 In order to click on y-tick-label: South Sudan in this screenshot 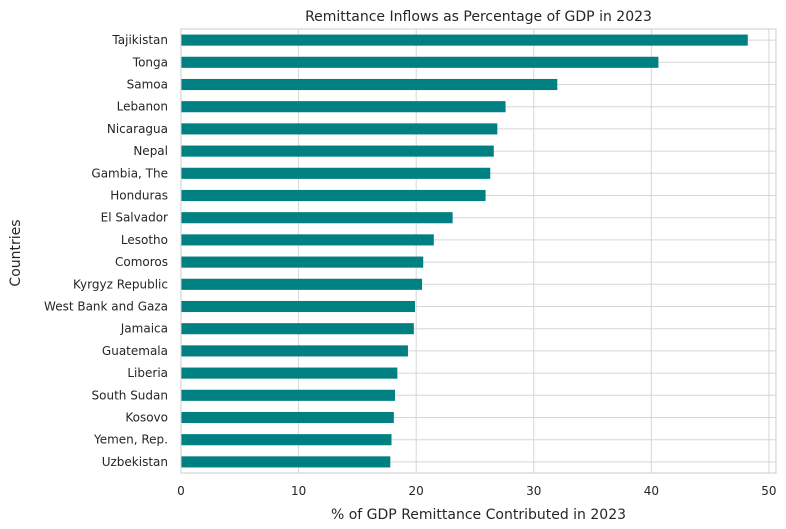, I will do `click(130, 395)`.